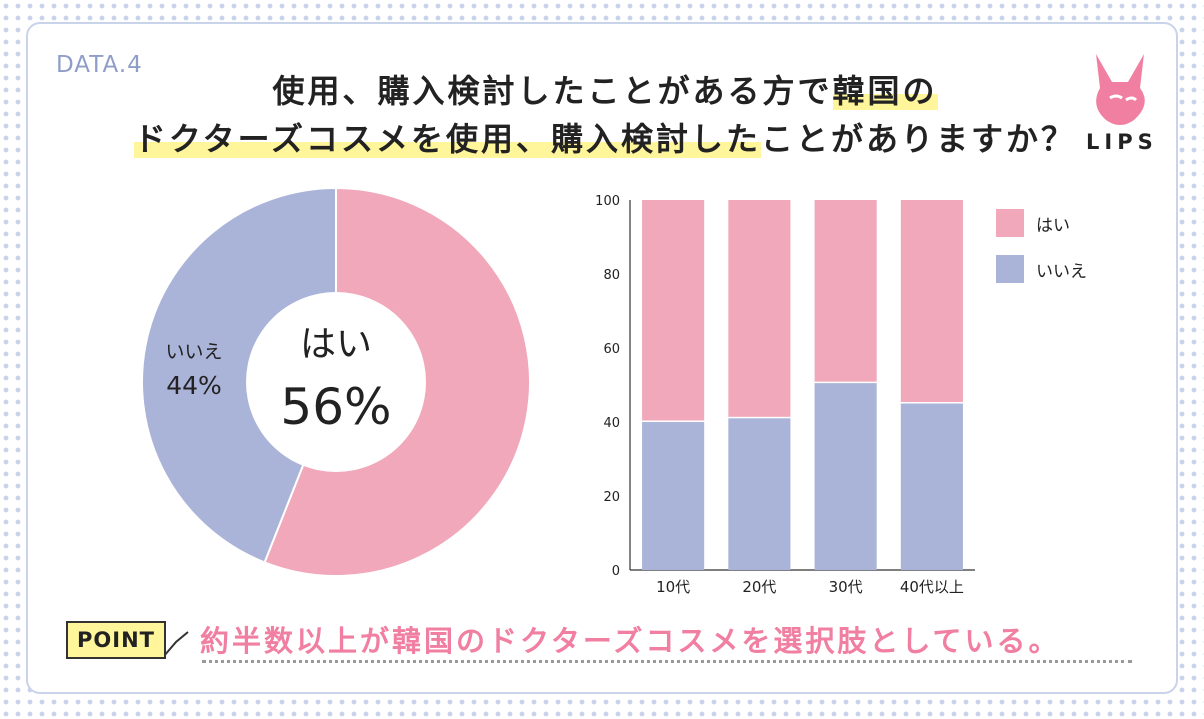 The image size is (1204, 719). Describe the element at coordinates (552, 91) in the screenshot. I see `title-line-1-text: 使用、購入検討したことがある方で` at that location.